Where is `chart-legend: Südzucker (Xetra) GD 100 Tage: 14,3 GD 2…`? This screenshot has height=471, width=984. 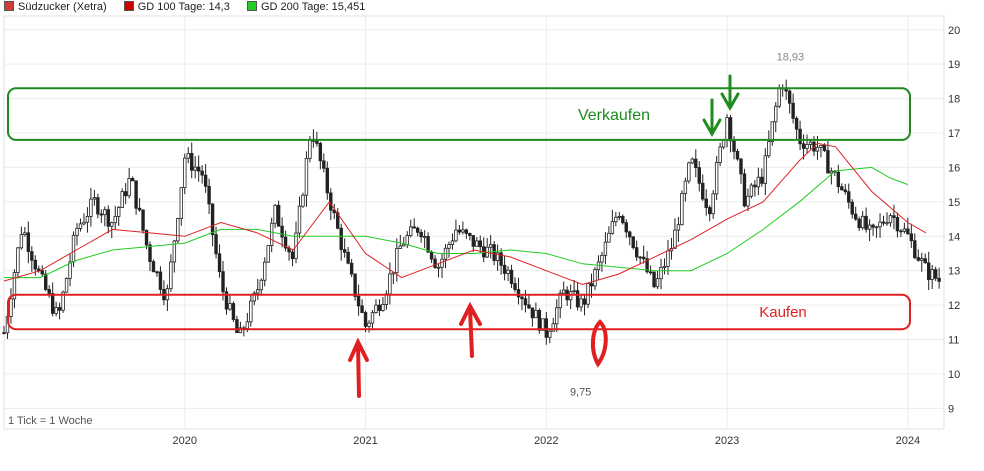 chart-legend: Südzucker (Xetra) GD 100 Tage: 14,3 GD 2… is located at coordinates (191, 7).